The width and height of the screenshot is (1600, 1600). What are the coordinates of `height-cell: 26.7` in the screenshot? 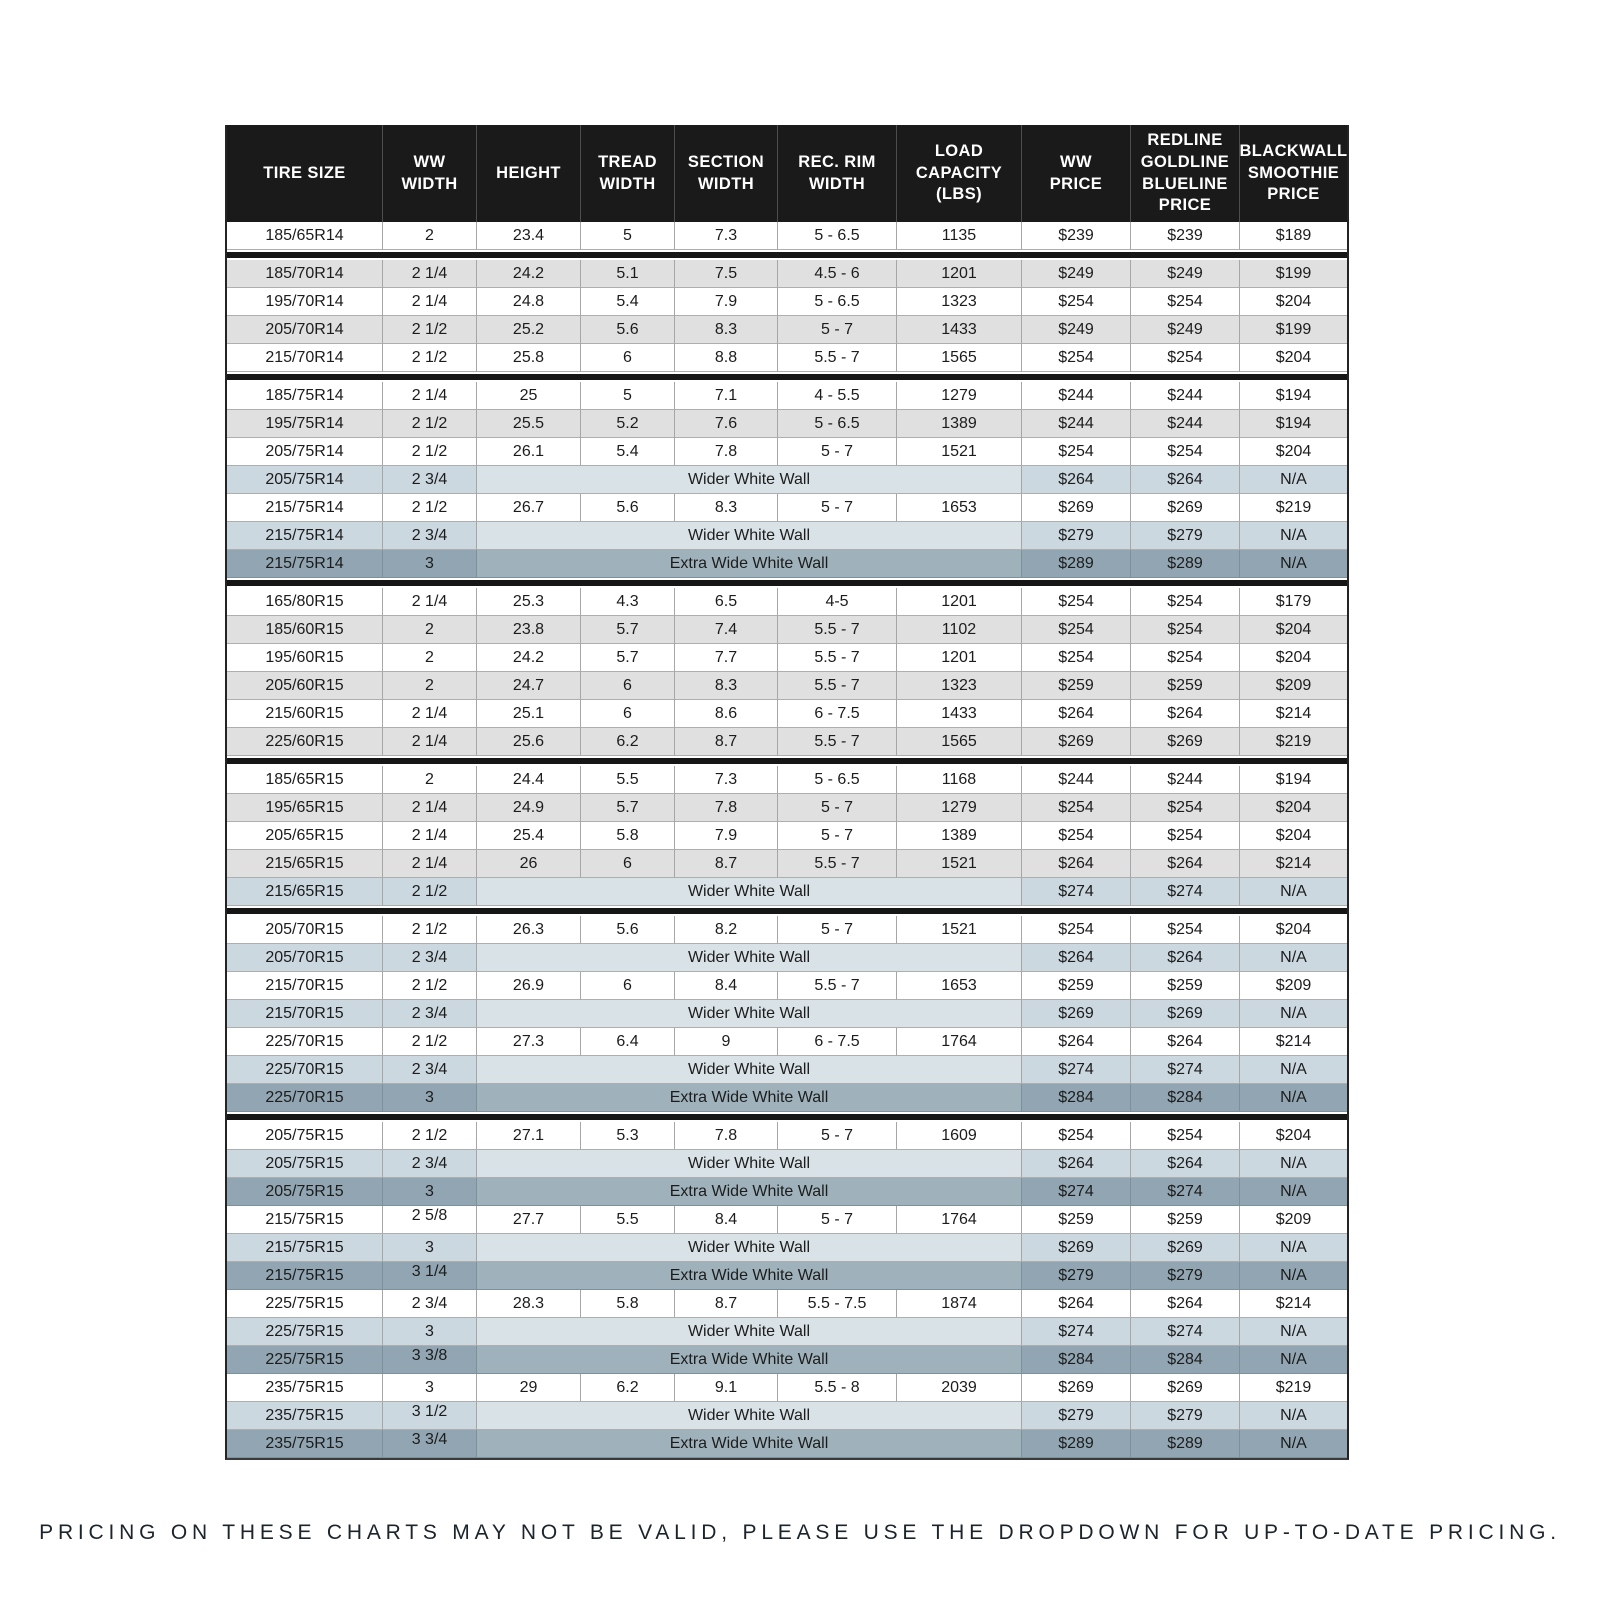 It's located at (529, 508).